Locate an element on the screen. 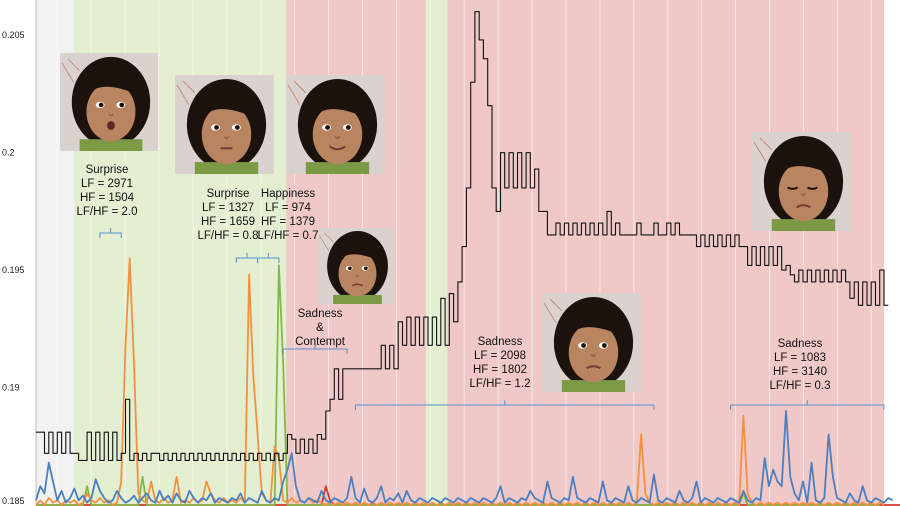 Image resolution: width=900 pixels, height=506 pixels. bracket-a4 is located at coordinates (315, 349).